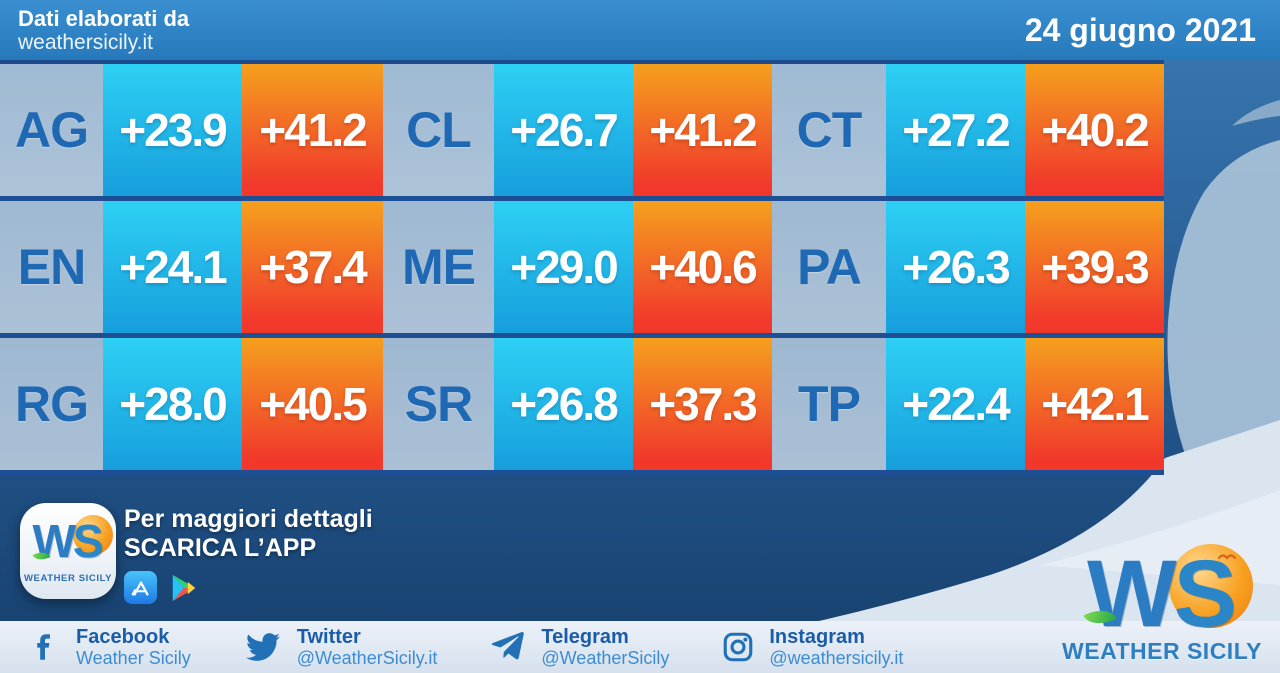 The image size is (1280, 673). What do you see at coordinates (829, 404) in the screenshot?
I see `province-code: TP` at bounding box center [829, 404].